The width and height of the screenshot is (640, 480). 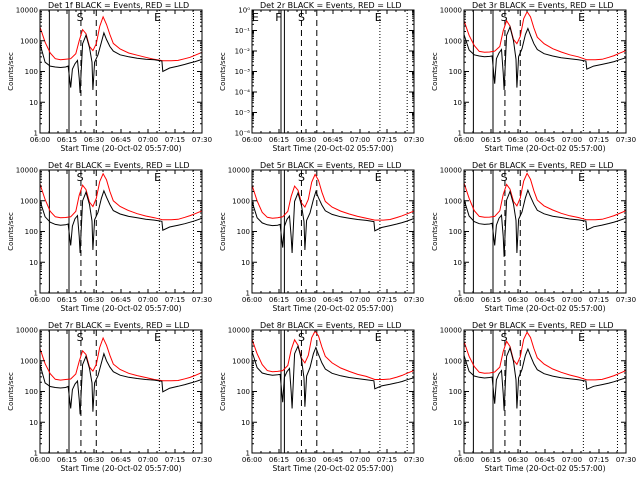 What do you see at coordinates (119, 325) in the screenshot?
I see `panel-title: Det 7r BLACK = Events, RED = LLD` at bounding box center [119, 325].